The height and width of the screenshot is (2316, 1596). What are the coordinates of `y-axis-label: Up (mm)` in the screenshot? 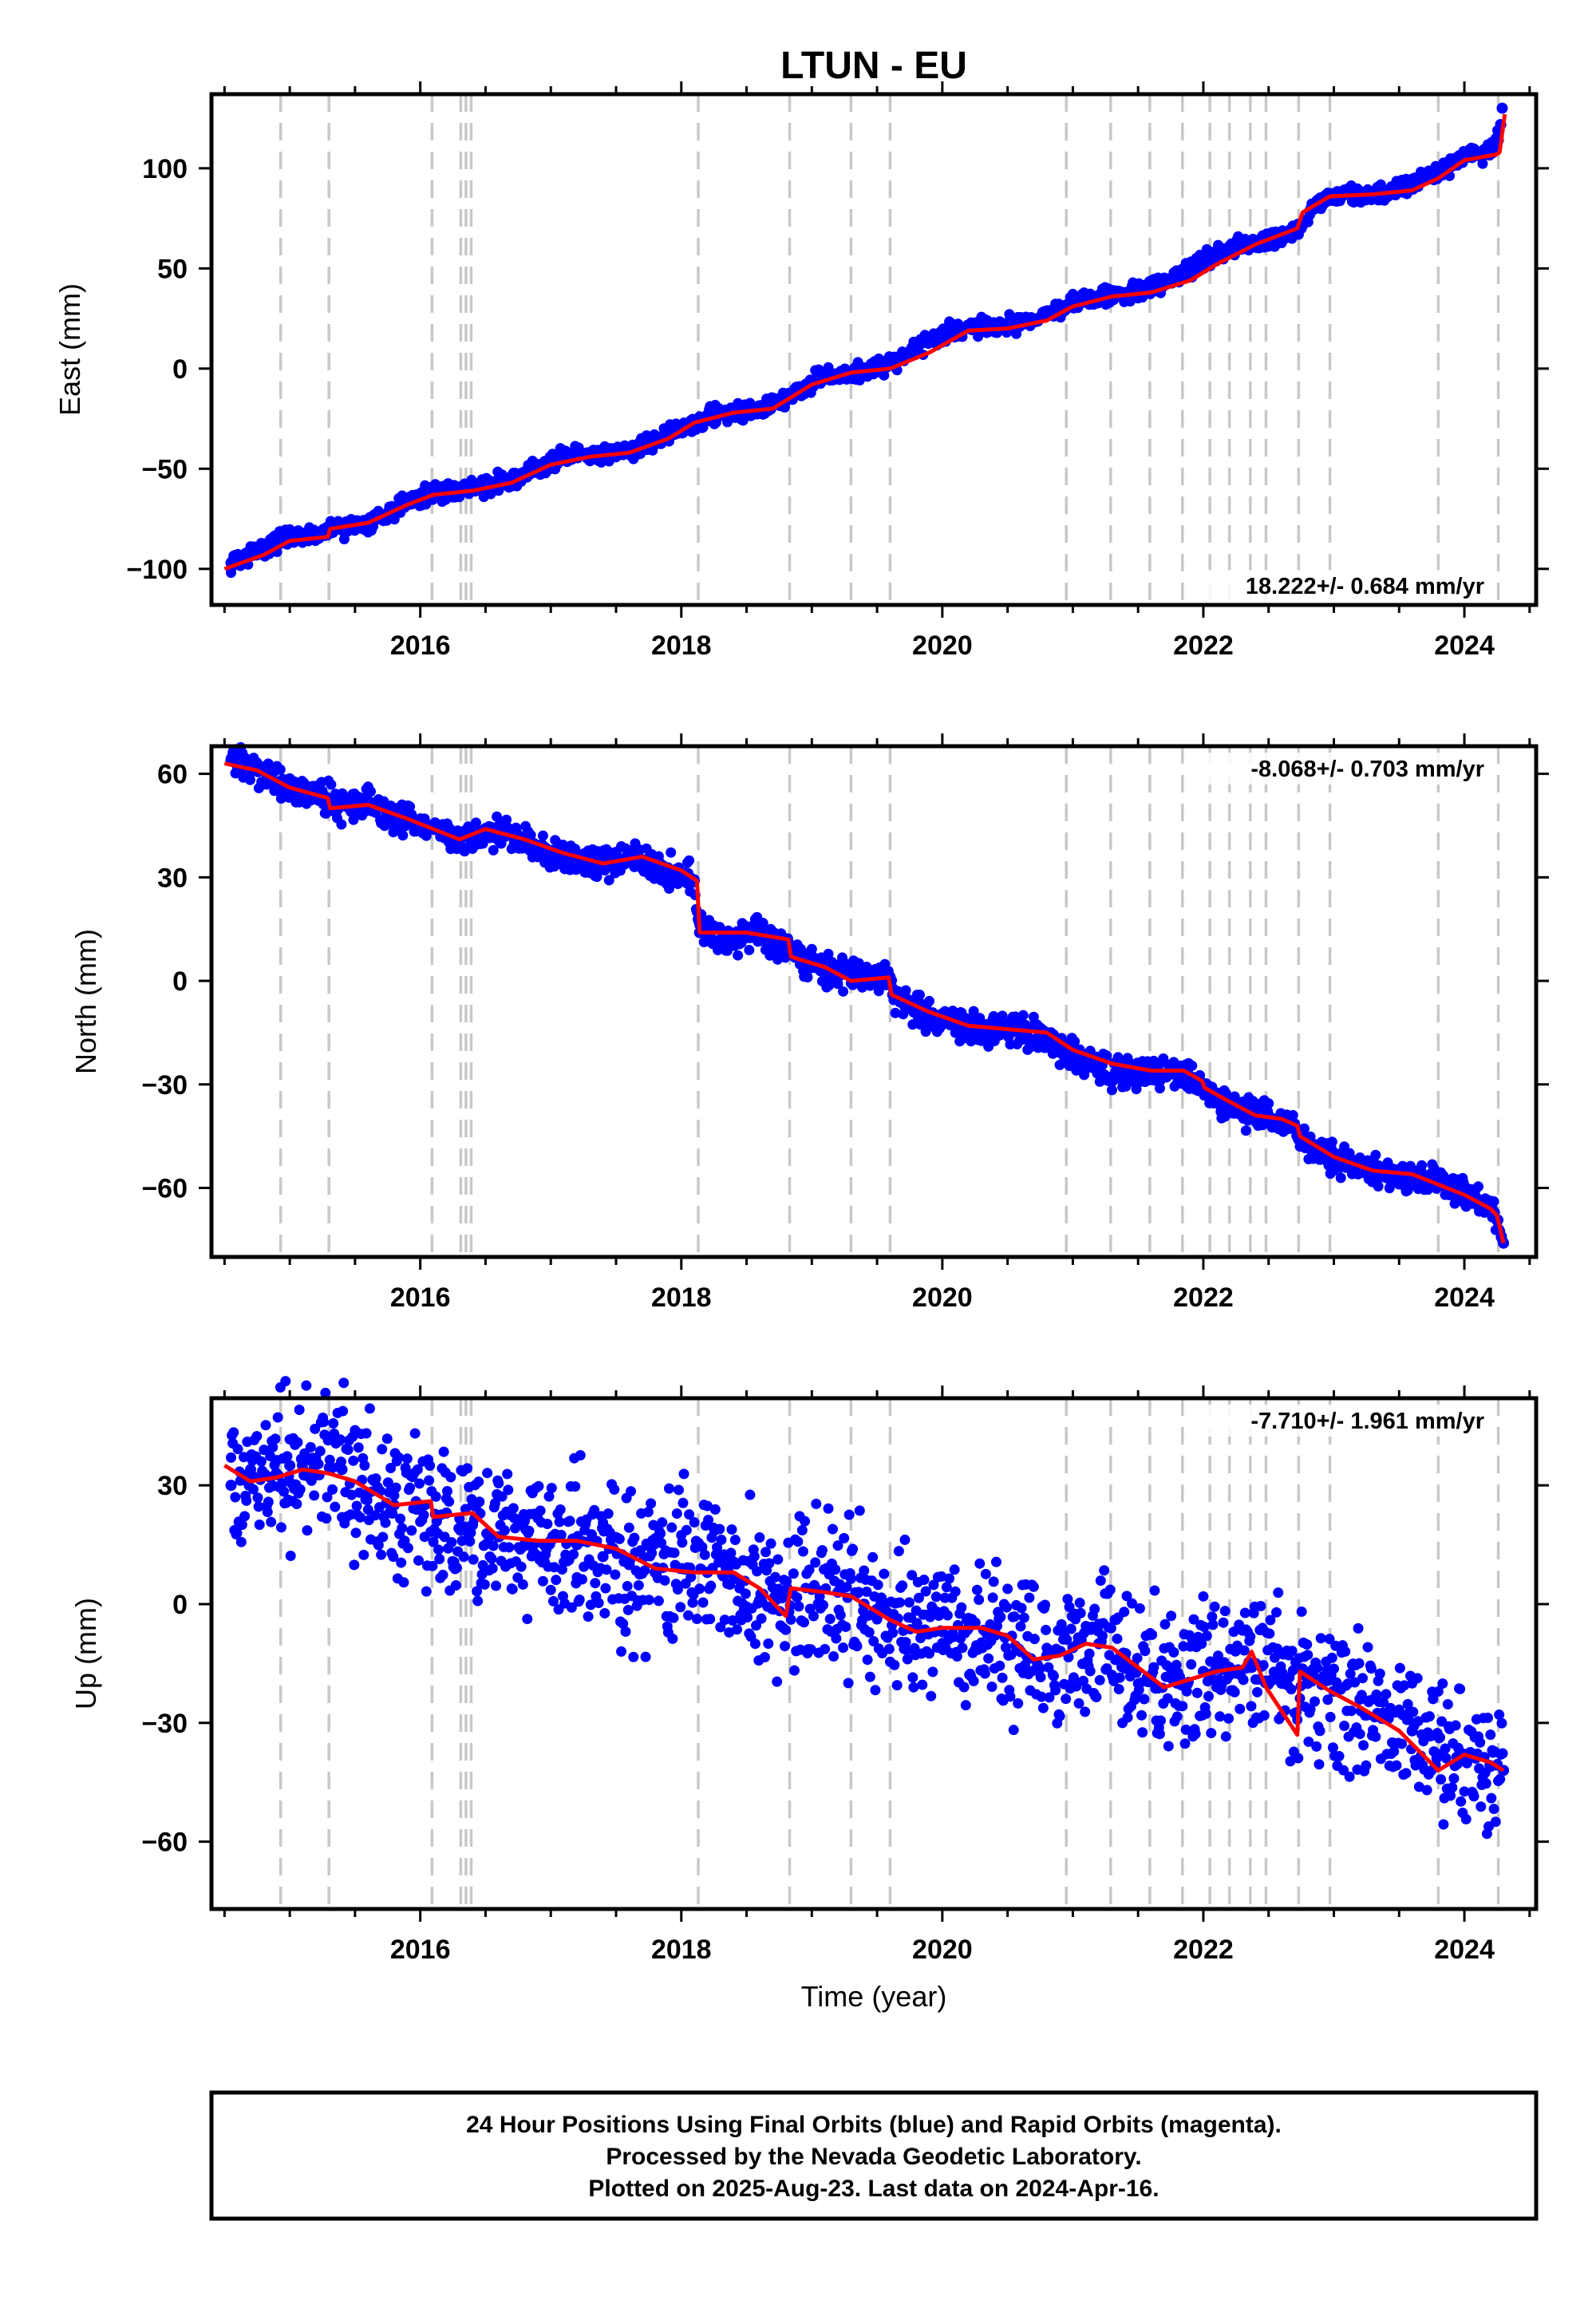 It's located at (85, 1653).